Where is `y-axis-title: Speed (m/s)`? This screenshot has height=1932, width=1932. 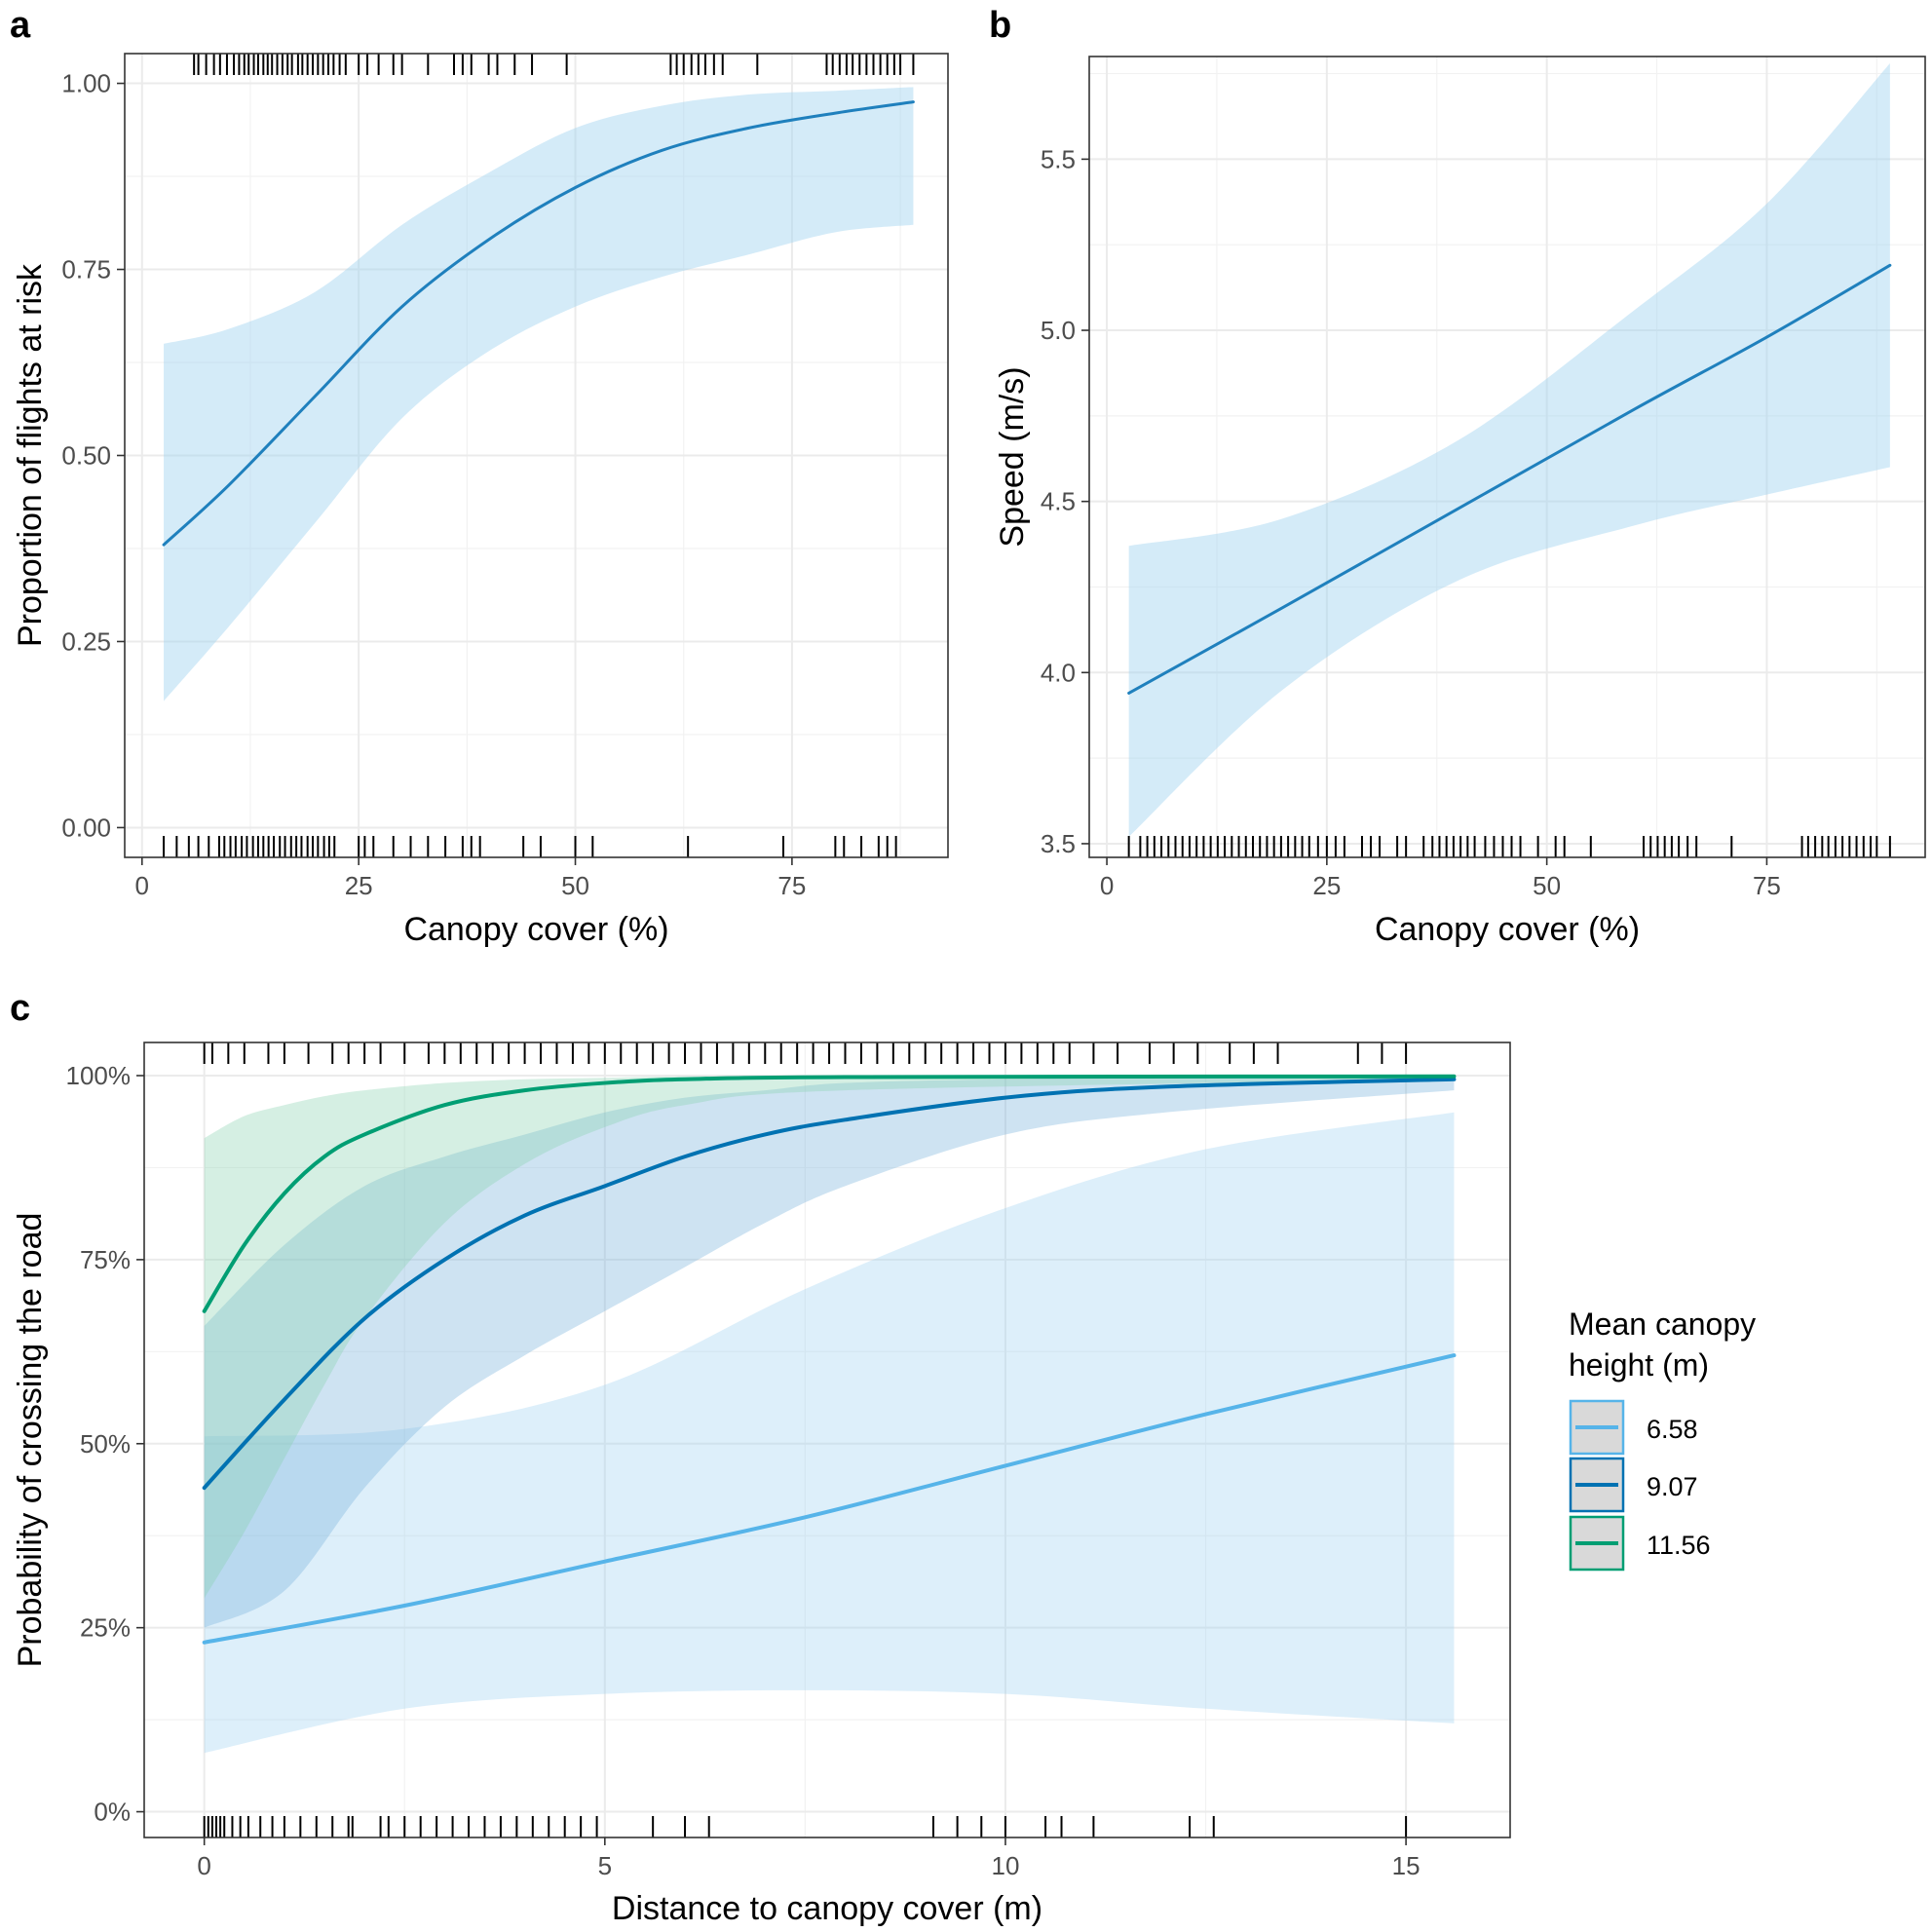 y-axis-title: Speed (m/s) is located at coordinates (1013, 456).